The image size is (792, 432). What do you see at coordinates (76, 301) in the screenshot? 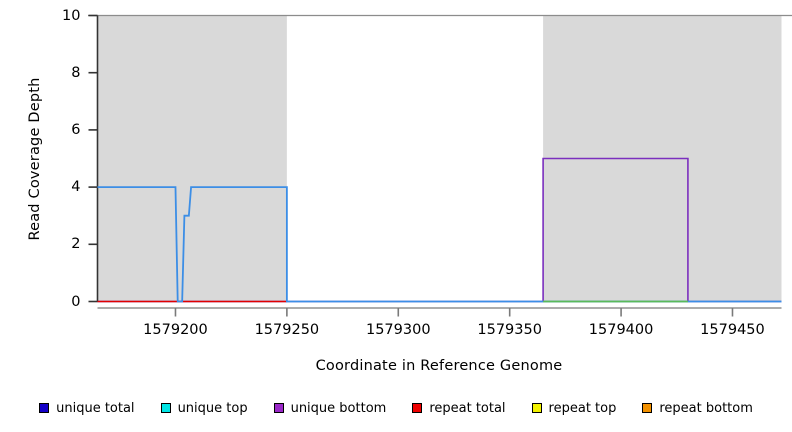
I see `y-tick-label-0: 0` at bounding box center [76, 301].